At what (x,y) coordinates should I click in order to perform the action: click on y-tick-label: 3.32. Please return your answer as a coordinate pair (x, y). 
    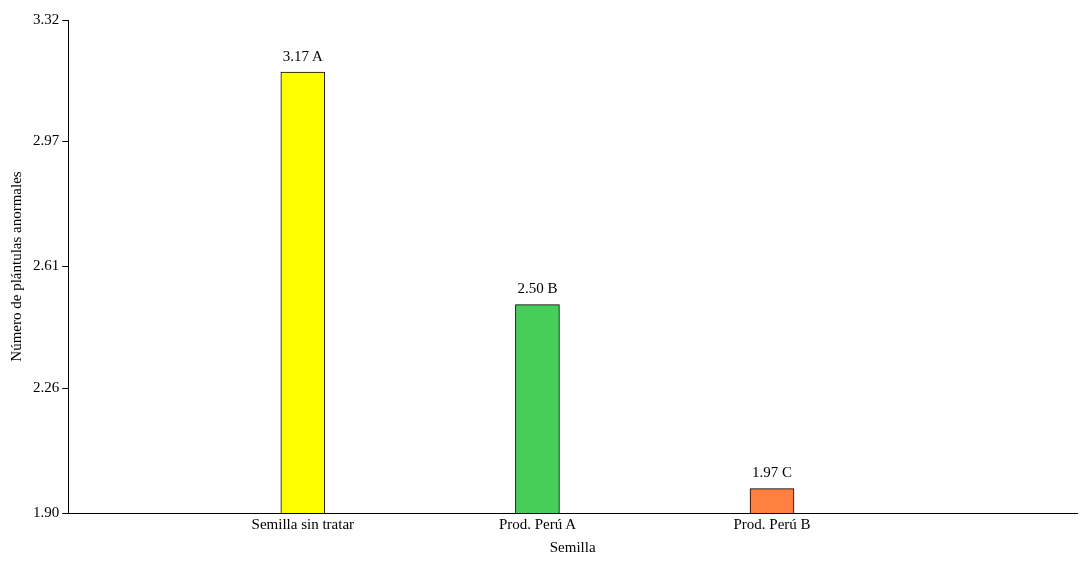
    Looking at the image, I should click on (46, 18).